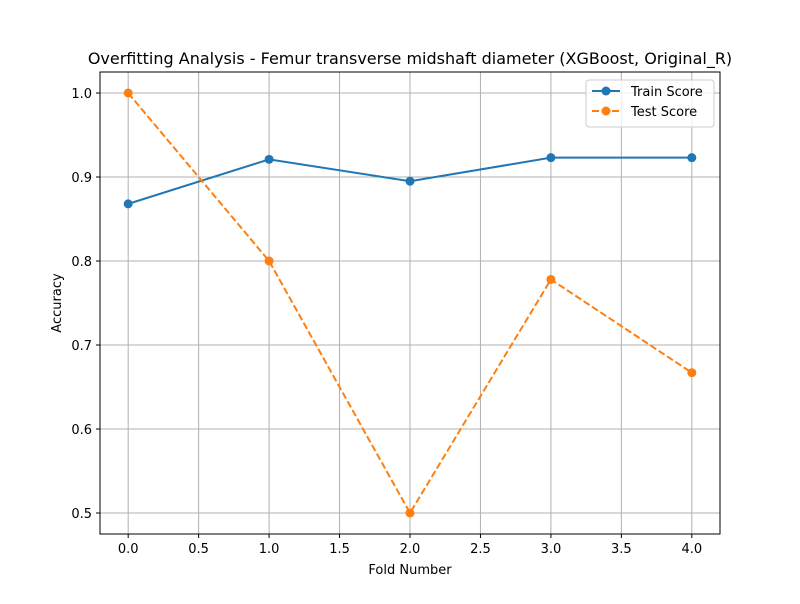 The image size is (800, 604). I want to click on x-tick-label: 0.5, so click(198, 549).